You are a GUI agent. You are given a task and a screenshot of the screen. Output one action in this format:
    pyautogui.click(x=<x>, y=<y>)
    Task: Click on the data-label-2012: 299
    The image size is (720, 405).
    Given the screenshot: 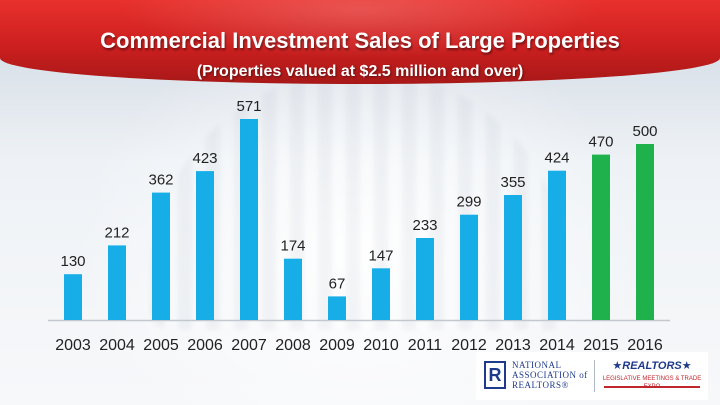 What is the action you would take?
    pyautogui.click(x=468, y=202)
    